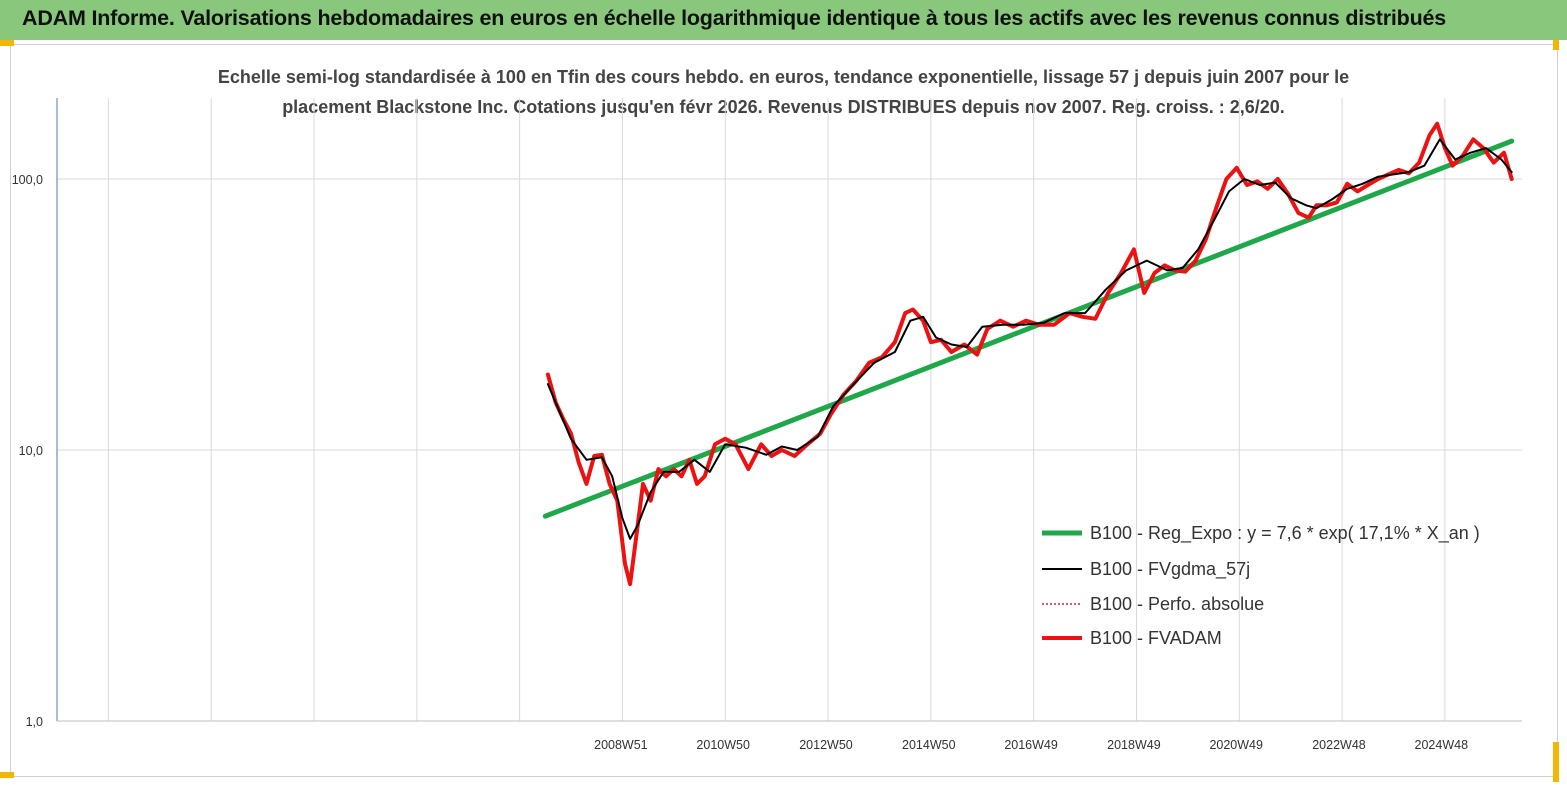 Image resolution: width=1567 pixels, height=790 pixels. I want to click on x-tick-label: 2012W50, so click(826, 745).